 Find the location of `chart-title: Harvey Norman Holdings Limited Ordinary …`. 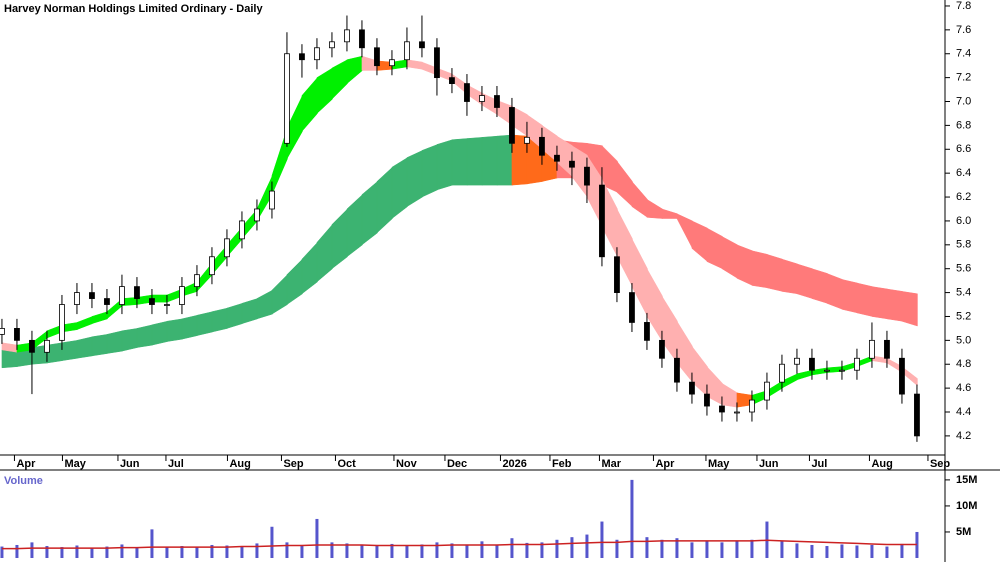

chart-title: Harvey Norman Holdings Limited Ordinary … is located at coordinates (133, 9).